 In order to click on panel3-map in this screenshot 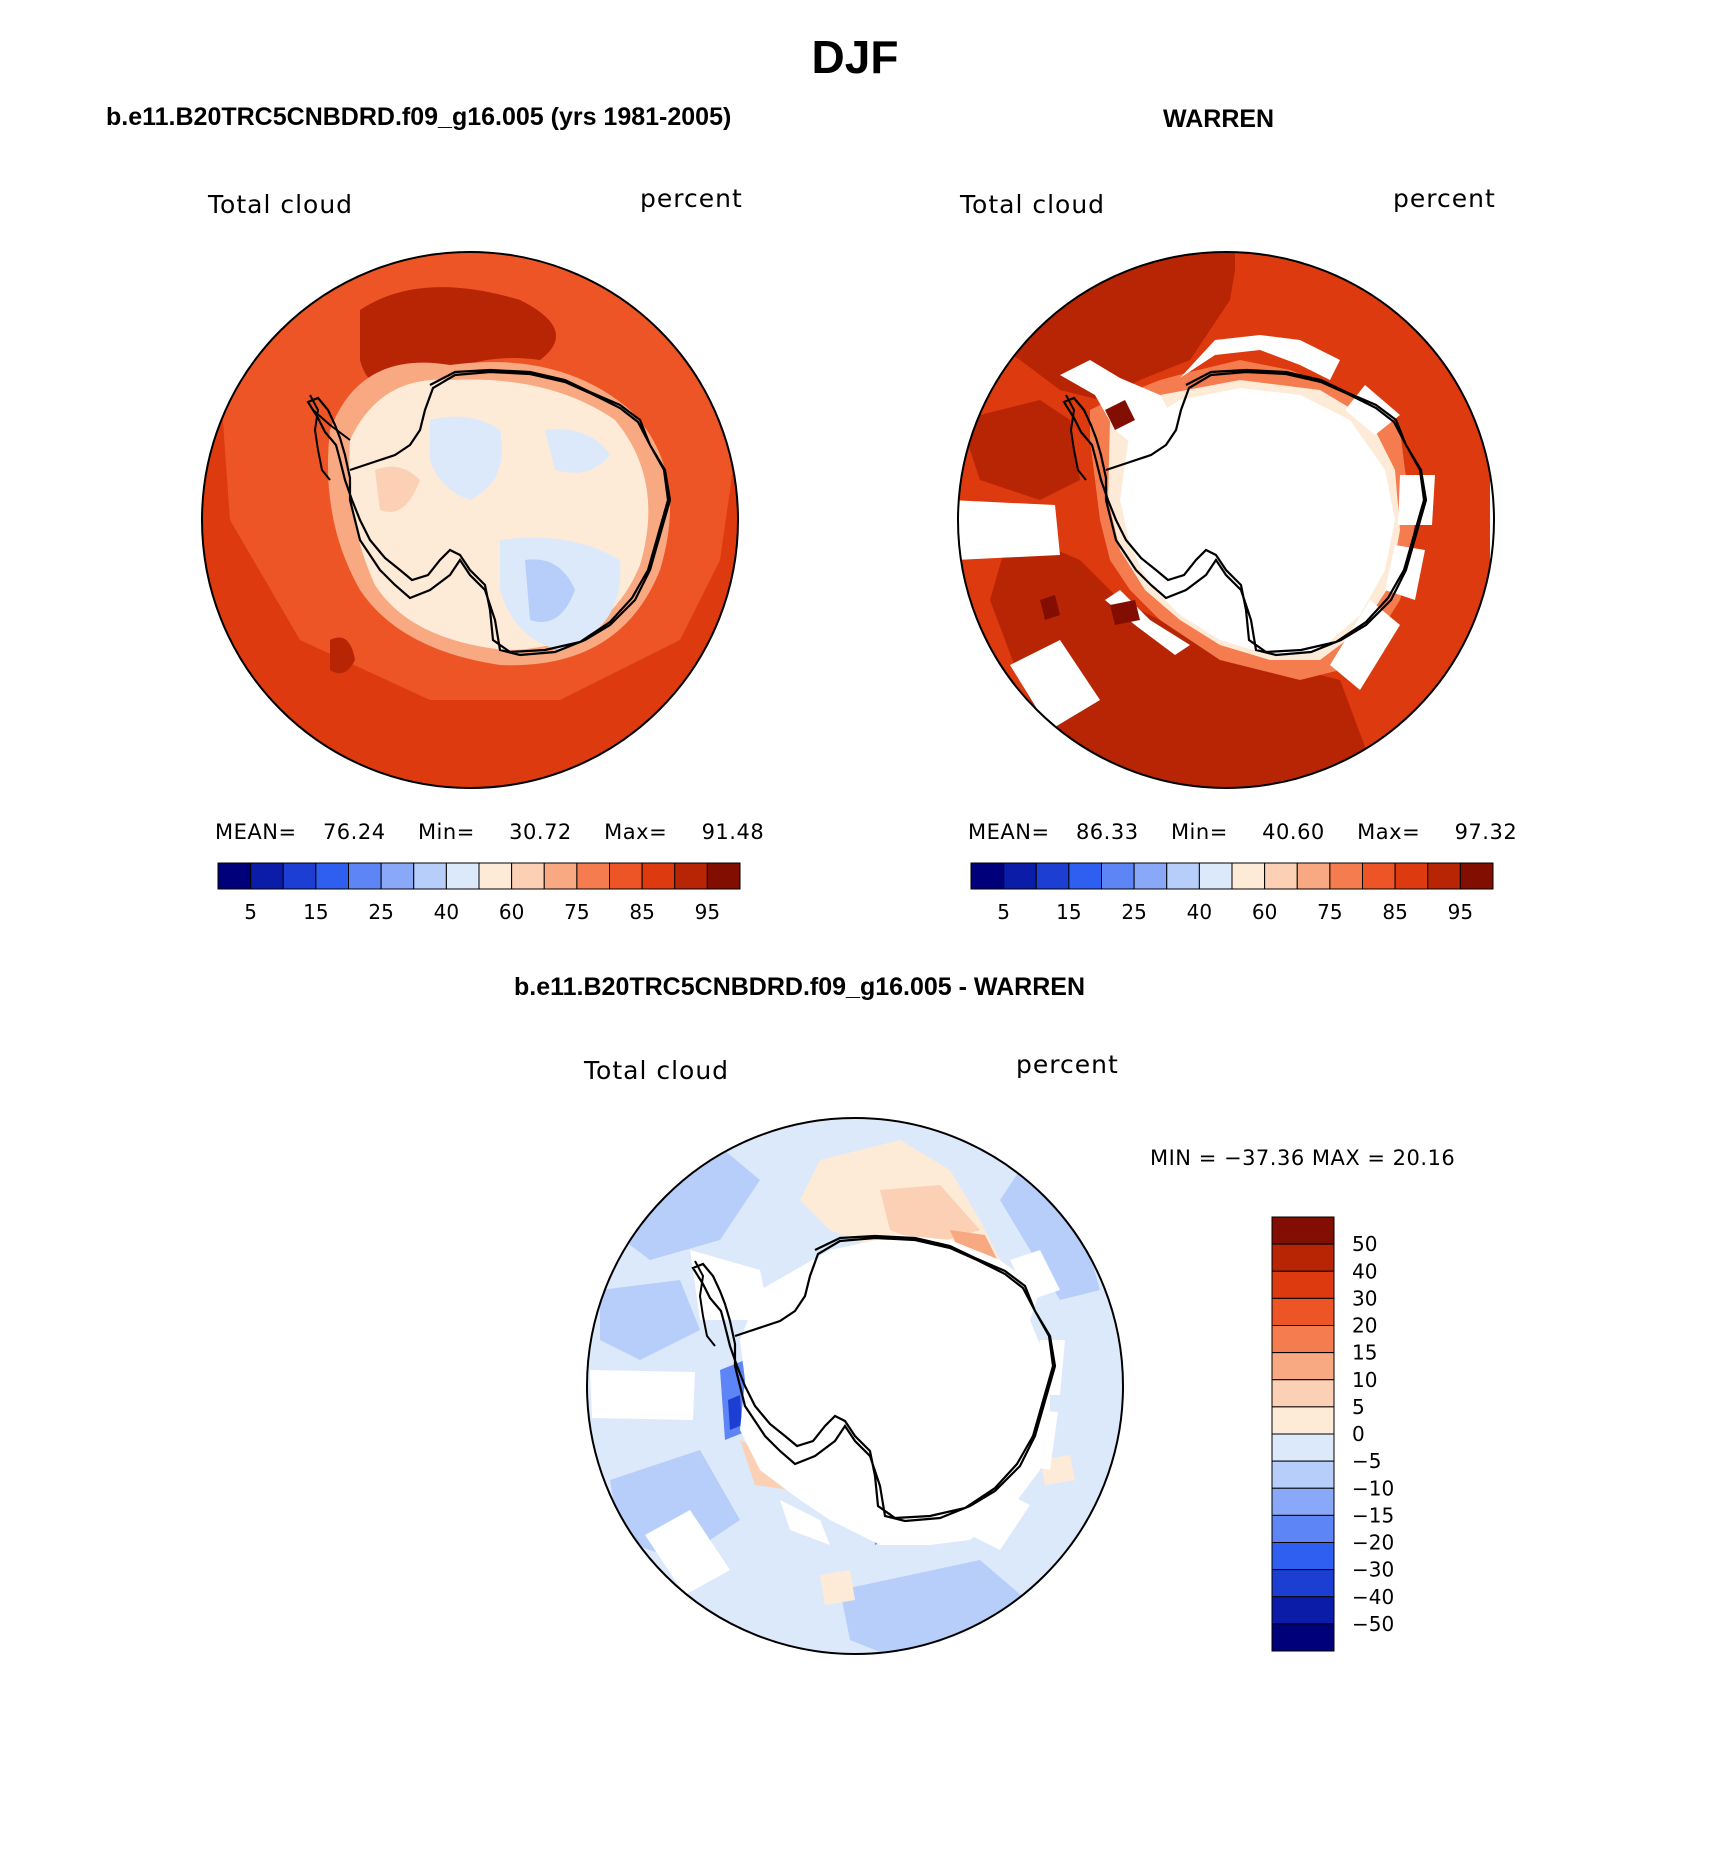, I will do `click(855, 1386)`.